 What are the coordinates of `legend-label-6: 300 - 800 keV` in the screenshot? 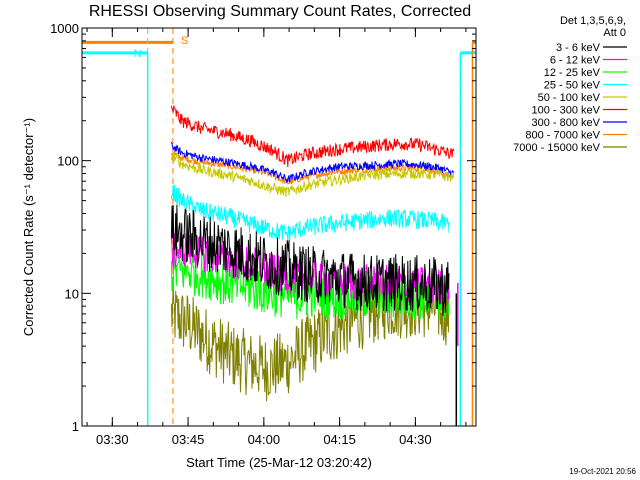 It's located at (566, 123).